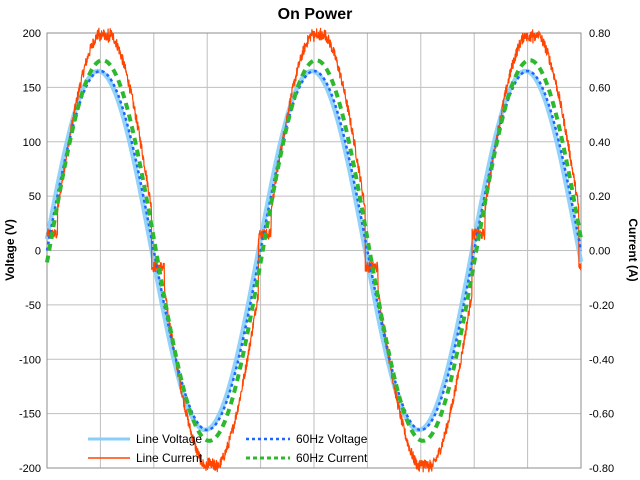 Image resolution: width=640 pixels, height=480 pixels. Describe the element at coordinates (30, 360) in the screenshot. I see `y-tick-label: -100` at that location.